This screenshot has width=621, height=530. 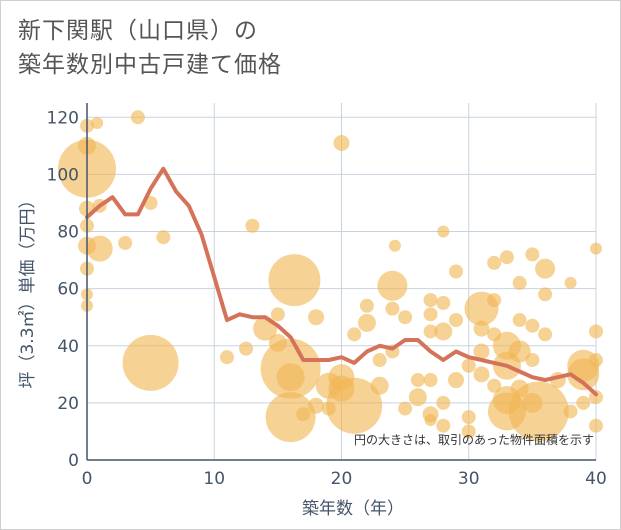 What do you see at coordinates (63, 118) in the screenshot?
I see `y-tick-label: 120` at bounding box center [63, 118].